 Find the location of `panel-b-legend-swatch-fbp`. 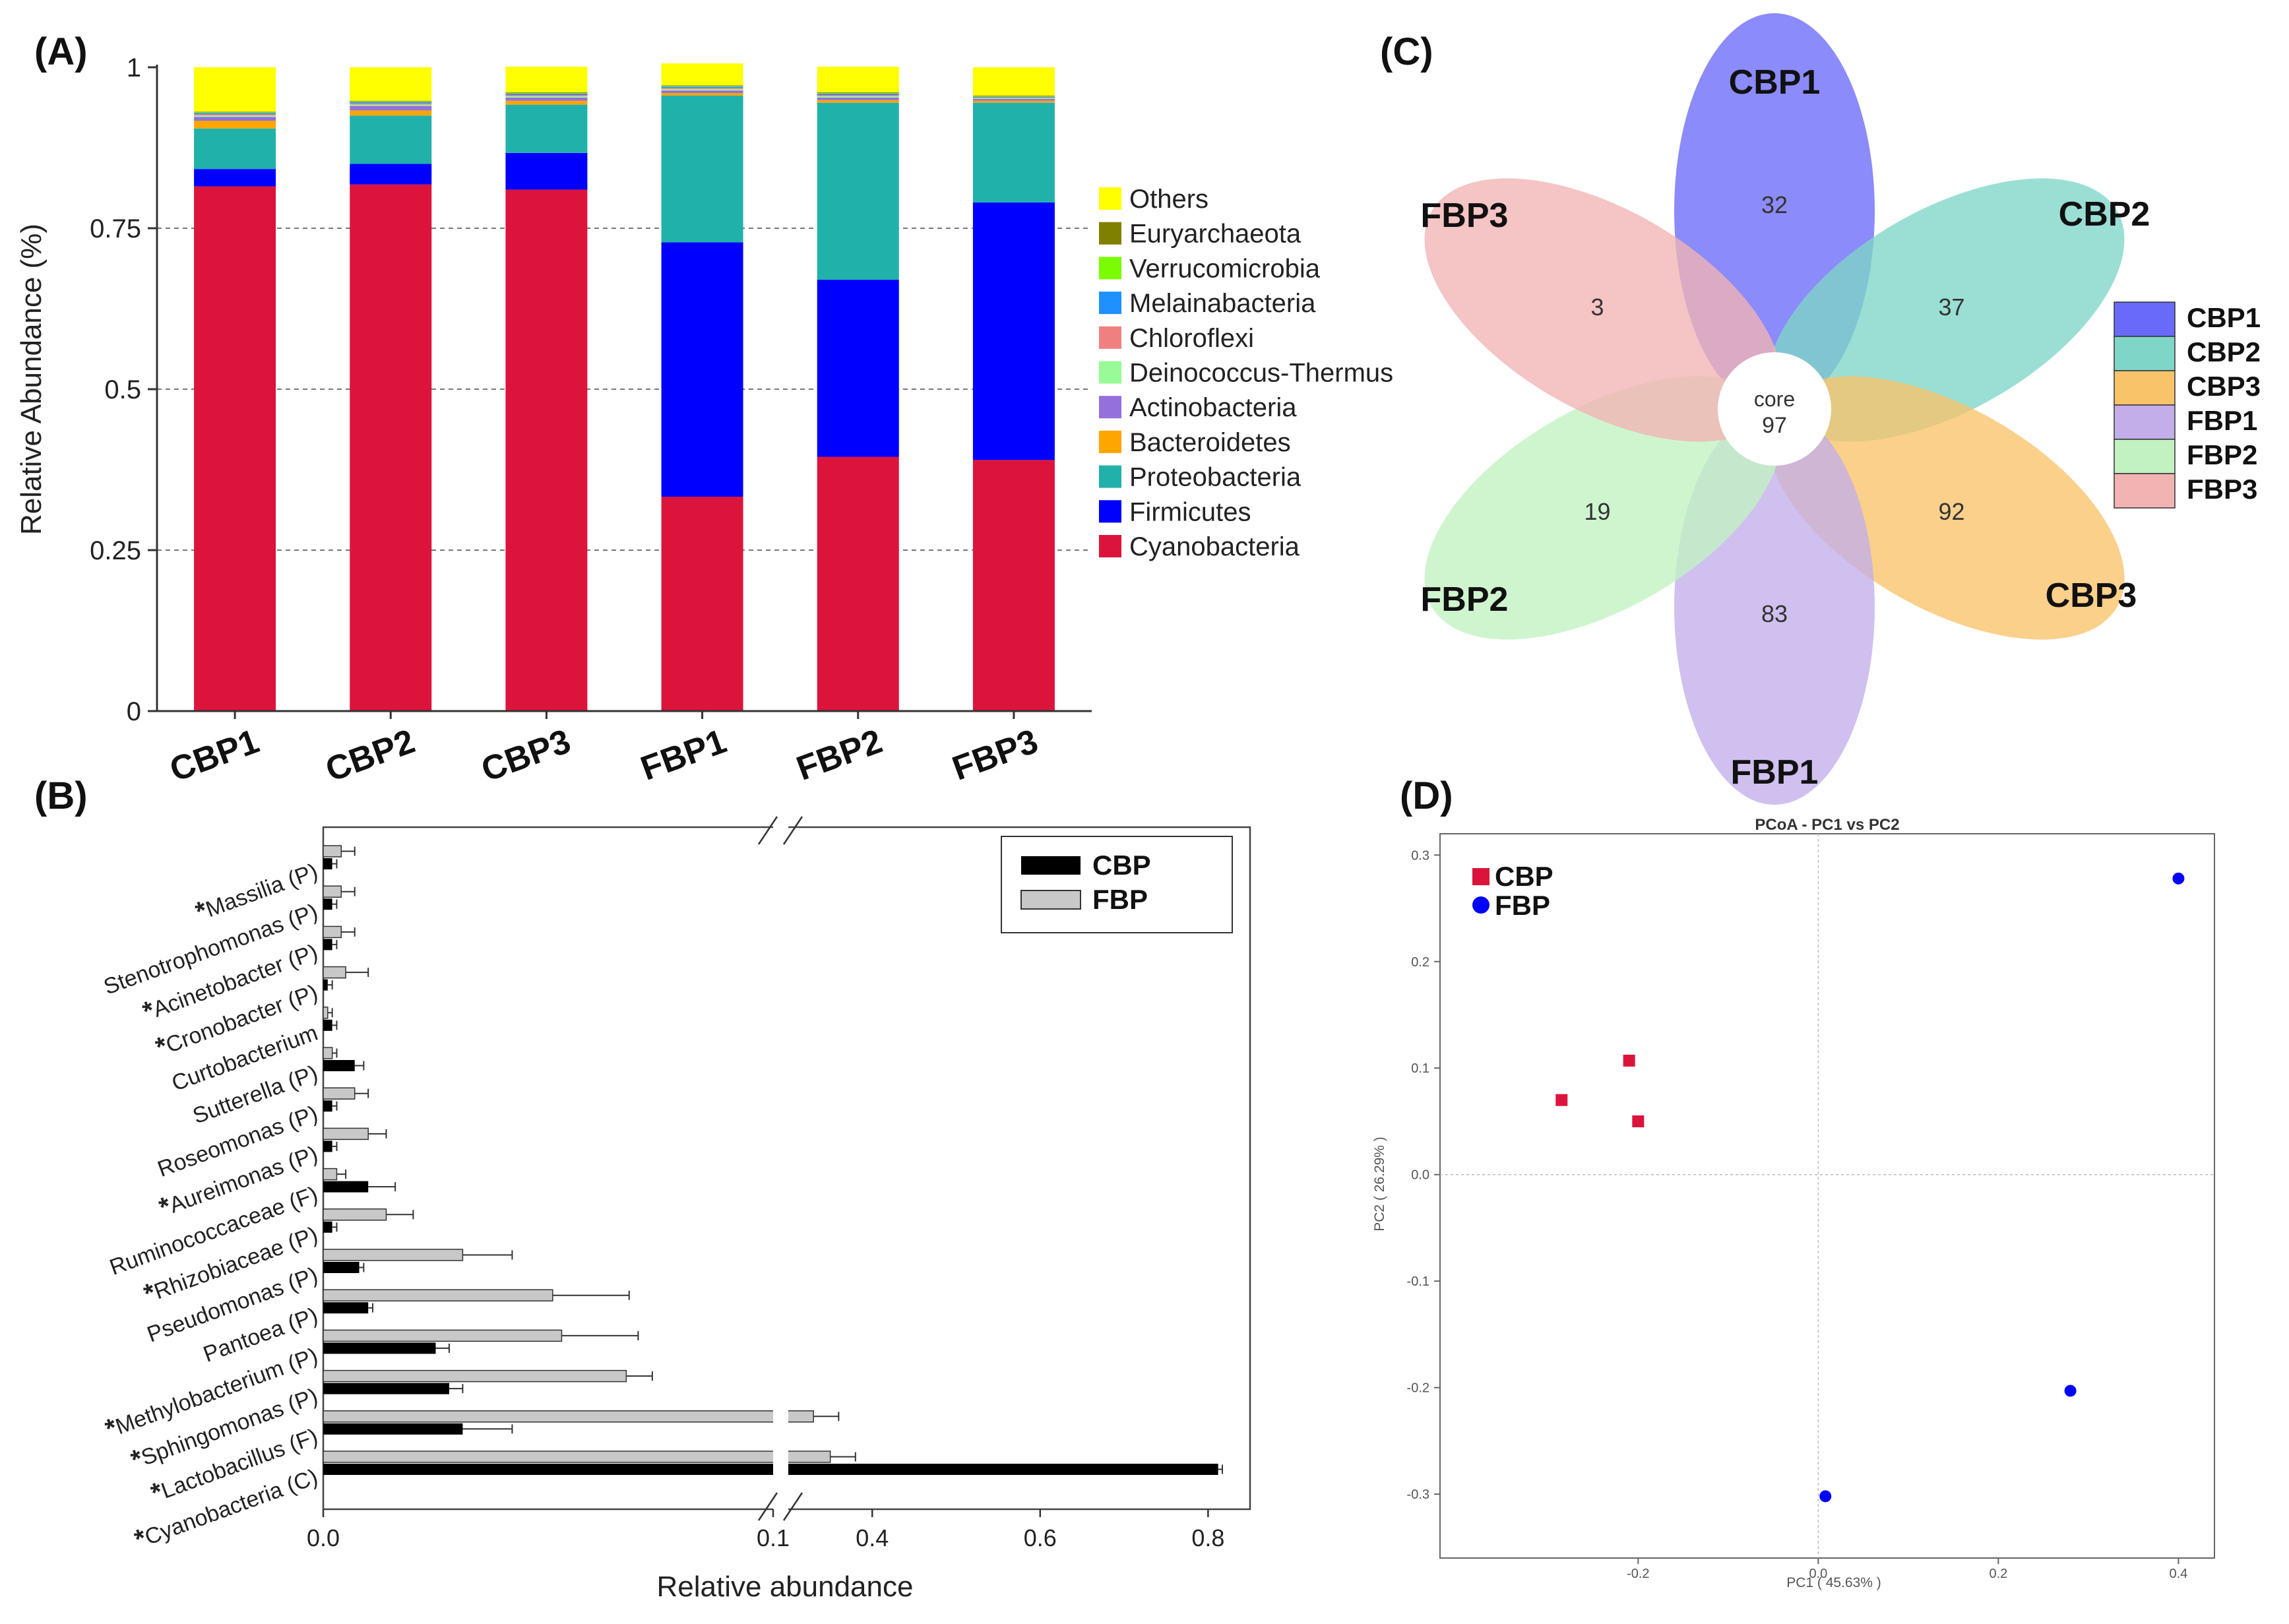

panel-b-legend-swatch-fbp is located at coordinates (1050, 900).